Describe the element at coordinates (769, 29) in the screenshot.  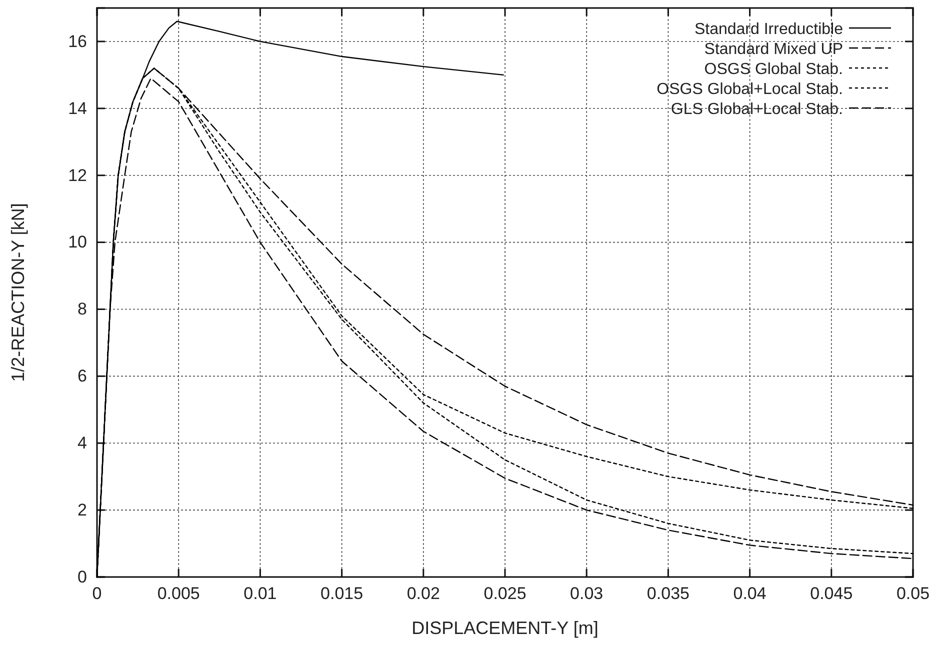
I see `legend-label: Standard Irreductible` at that location.